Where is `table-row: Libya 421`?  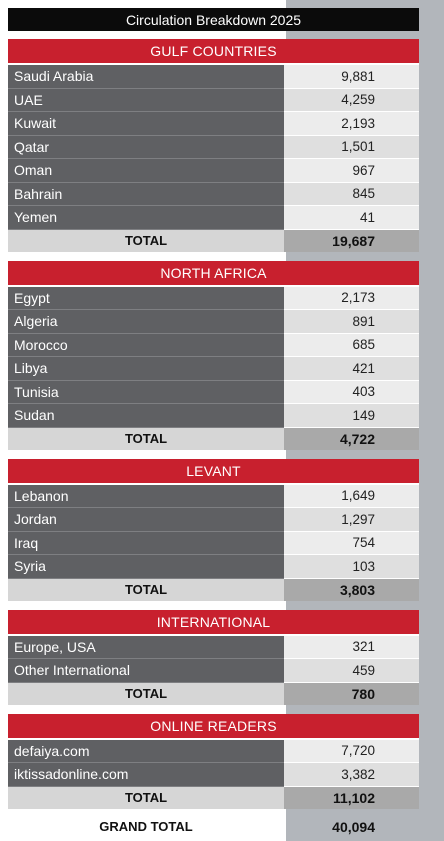
table-row: Libya 421 is located at coordinates (213, 369).